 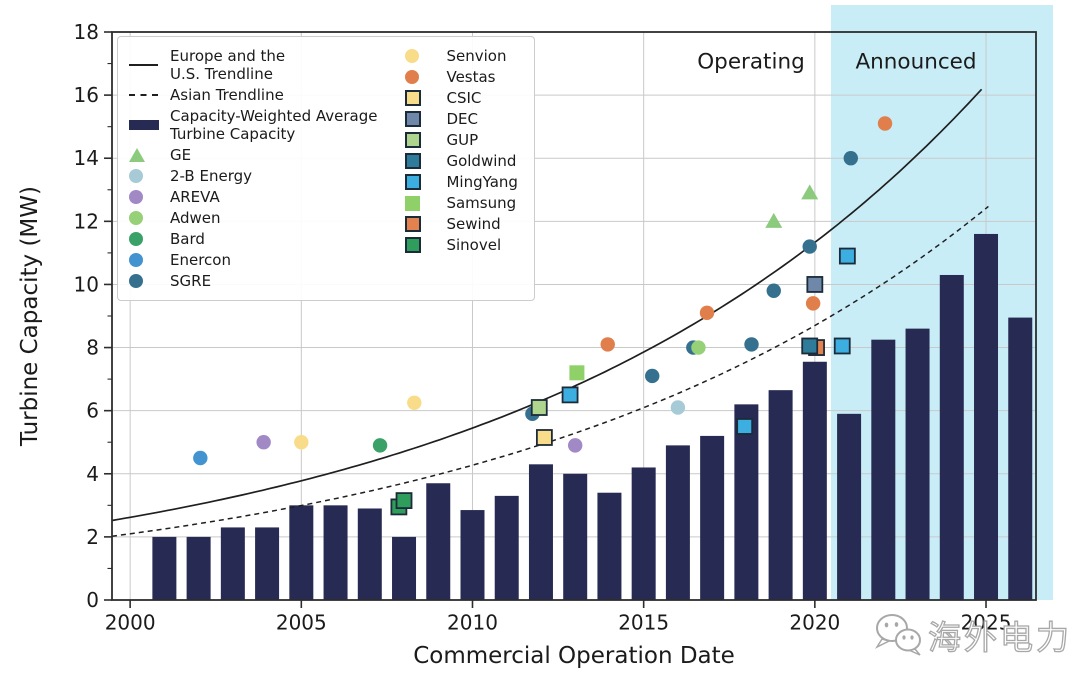 What do you see at coordinates (200, 458) in the screenshot?
I see `point-Enercon` at bounding box center [200, 458].